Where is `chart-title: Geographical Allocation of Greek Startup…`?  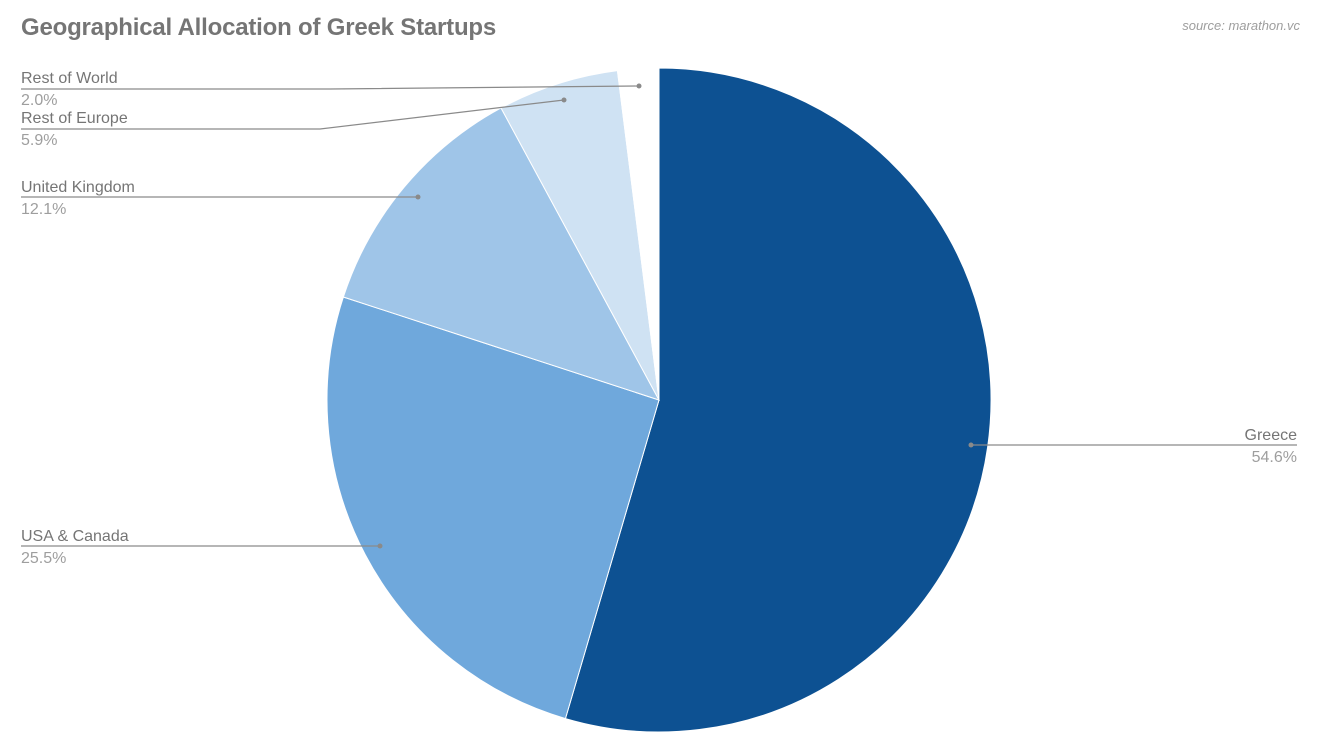
chart-title: Geographical Allocation of Greek Startup… is located at coordinates (259, 27).